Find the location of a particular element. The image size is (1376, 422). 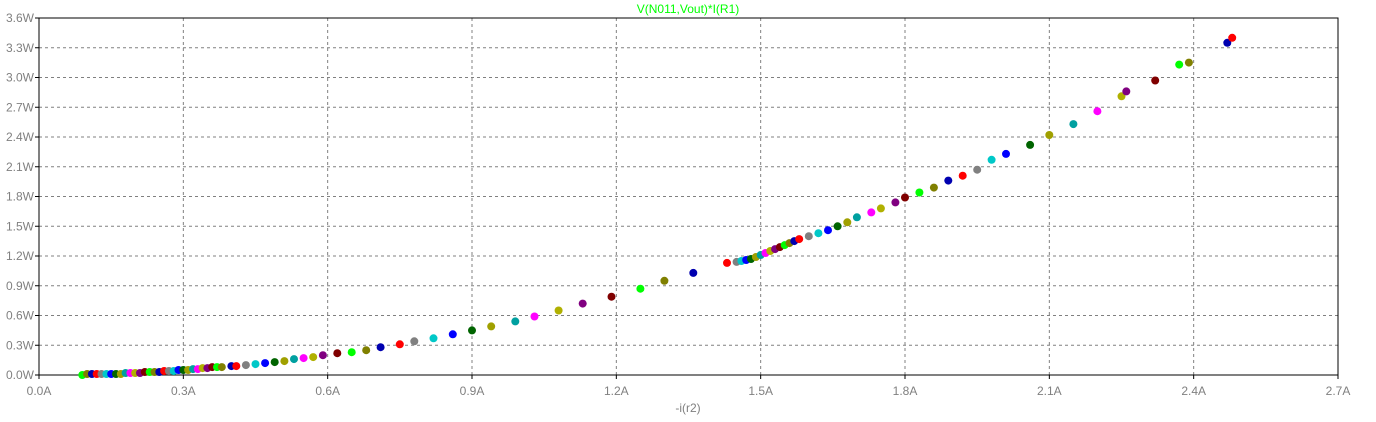

x-tick-label: 2.7A is located at coordinates (1338, 391).